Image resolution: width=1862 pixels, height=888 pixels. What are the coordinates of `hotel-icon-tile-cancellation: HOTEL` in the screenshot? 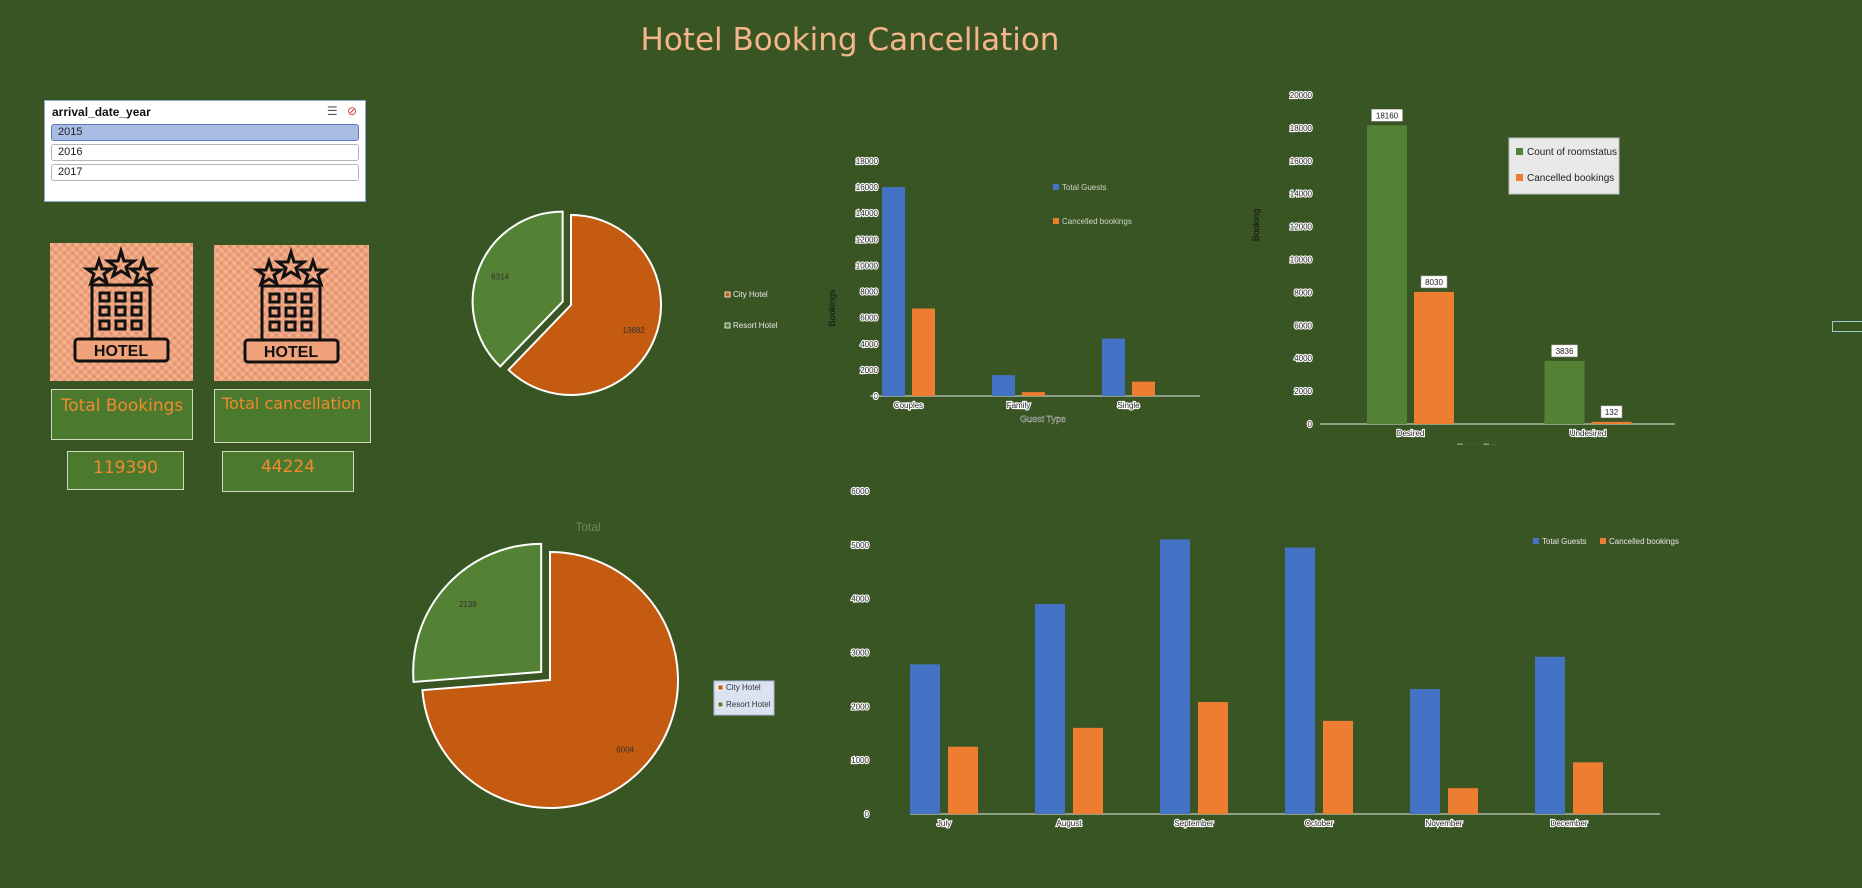 It's located at (291, 313).